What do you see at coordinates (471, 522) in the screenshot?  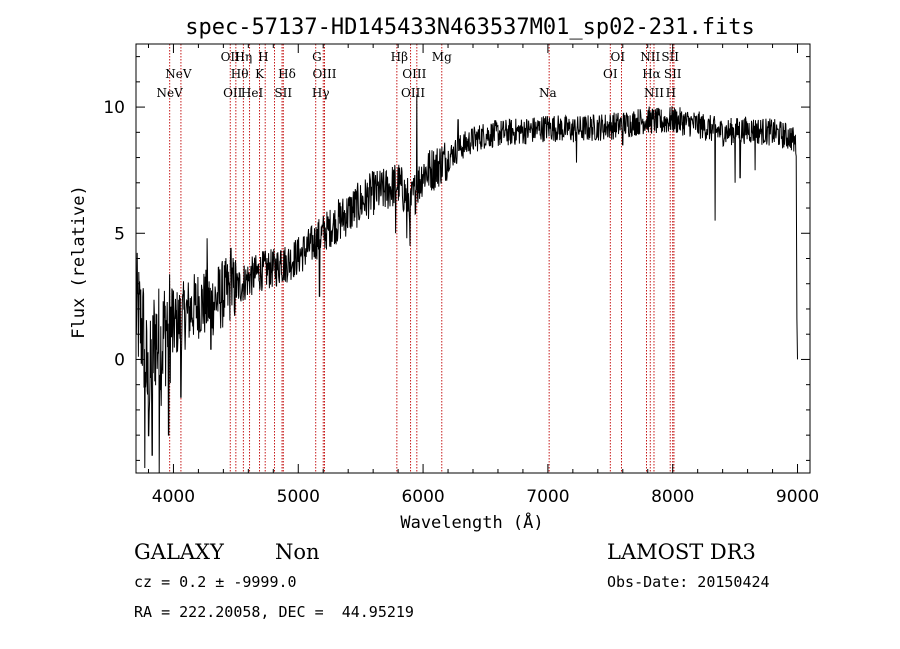 I see `x-axis-label: Wavelength (Å)` at bounding box center [471, 522].